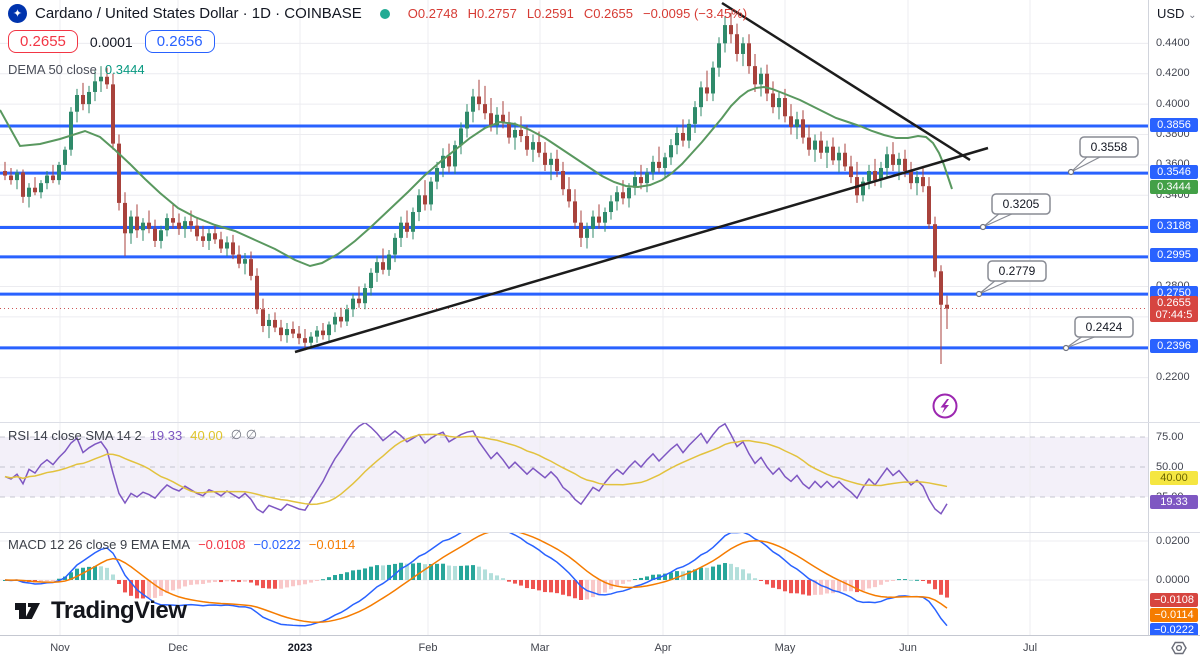  I want to click on ohlc-low: L0.2591, so click(550, 13).